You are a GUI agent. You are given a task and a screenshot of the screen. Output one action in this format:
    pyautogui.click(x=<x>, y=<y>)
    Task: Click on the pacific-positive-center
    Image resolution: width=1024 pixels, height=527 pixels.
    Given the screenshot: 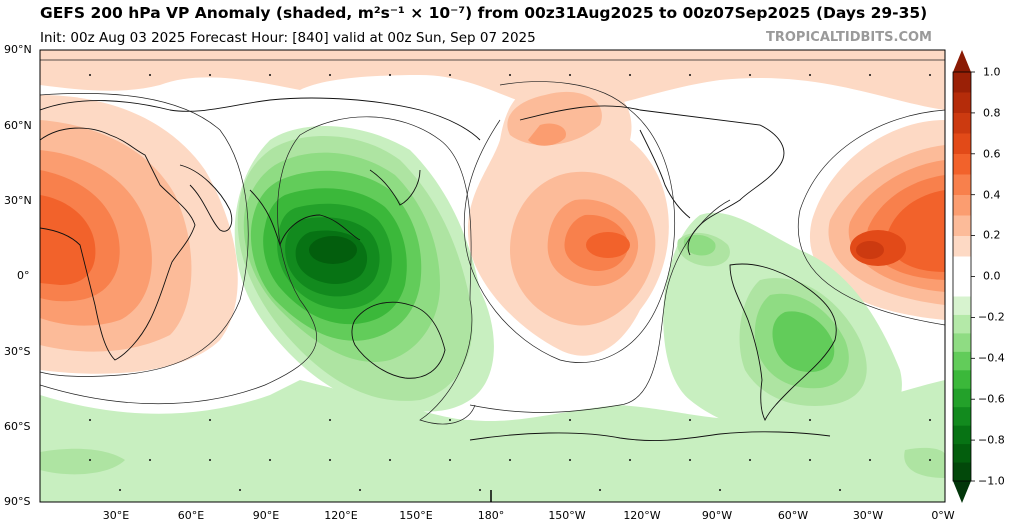 What is the action you would take?
    pyautogui.click(x=568, y=218)
    